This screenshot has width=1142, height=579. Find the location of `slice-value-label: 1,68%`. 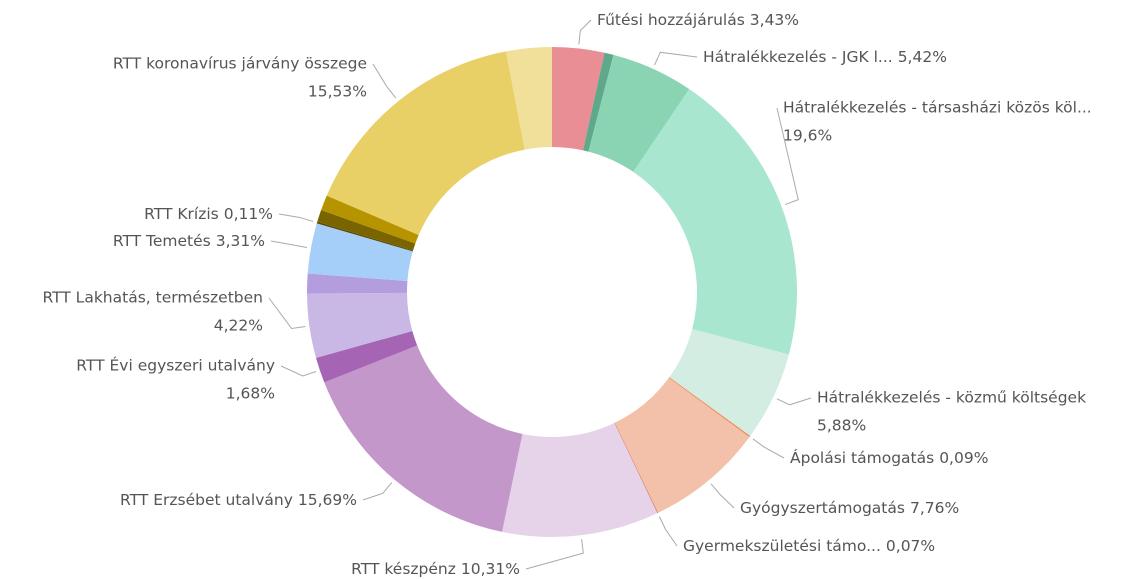

slice-value-label: 1,68% is located at coordinates (250, 394).